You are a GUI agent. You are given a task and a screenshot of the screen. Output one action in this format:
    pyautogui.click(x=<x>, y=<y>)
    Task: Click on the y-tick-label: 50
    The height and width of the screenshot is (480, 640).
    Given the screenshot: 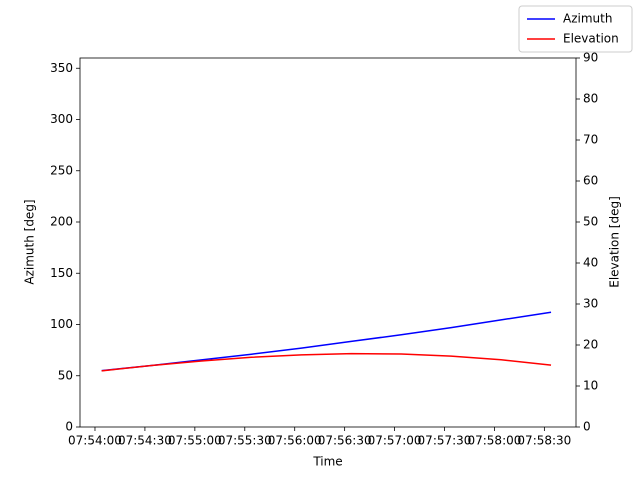 What is the action you would take?
    pyautogui.click(x=65, y=375)
    